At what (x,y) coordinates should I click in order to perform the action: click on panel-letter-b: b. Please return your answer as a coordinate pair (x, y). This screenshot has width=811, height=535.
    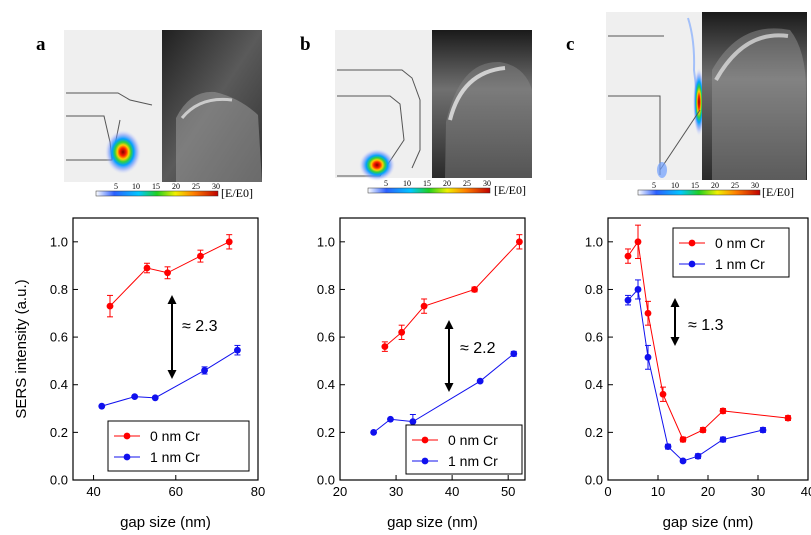
    Looking at the image, I should click on (305, 44).